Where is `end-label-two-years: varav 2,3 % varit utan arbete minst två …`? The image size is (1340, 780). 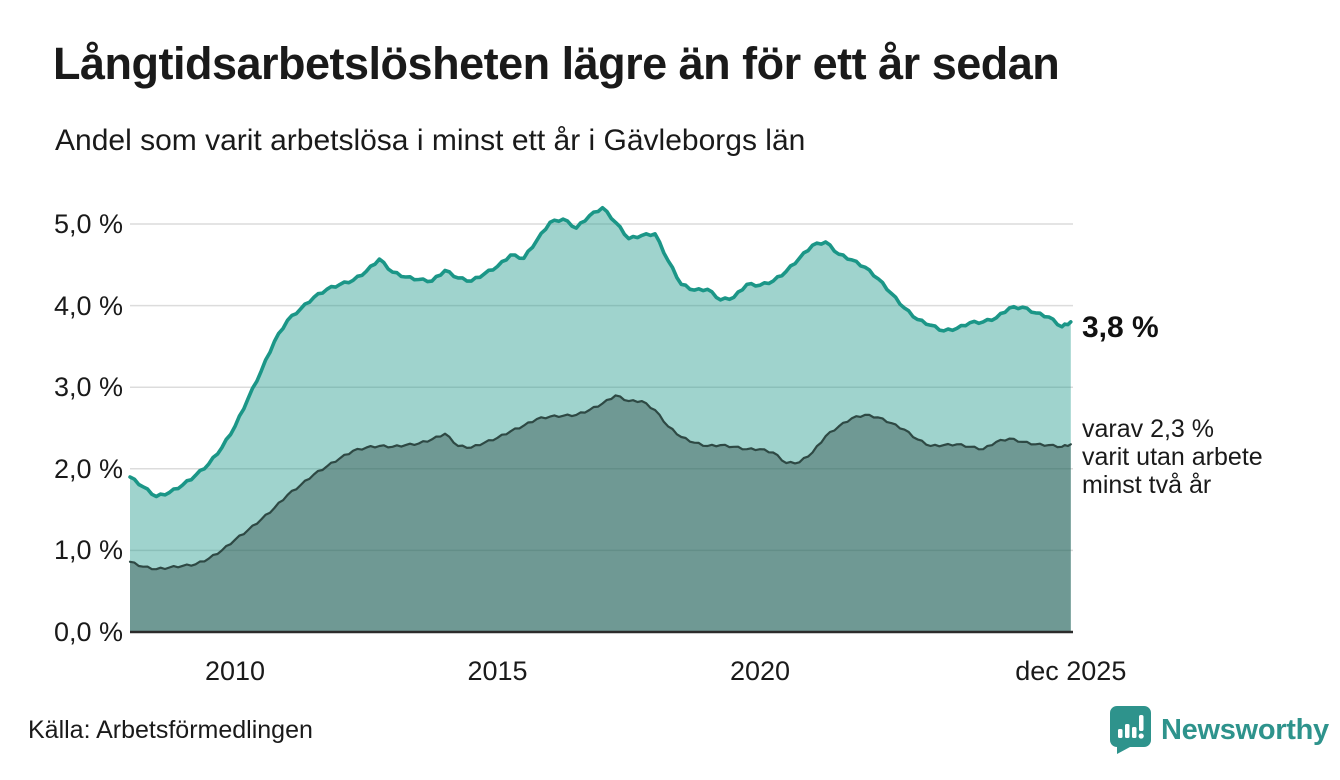
end-label-two-years: varav 2,3 % varit utan arbete minst två … is located at coordinates (1172, 457).